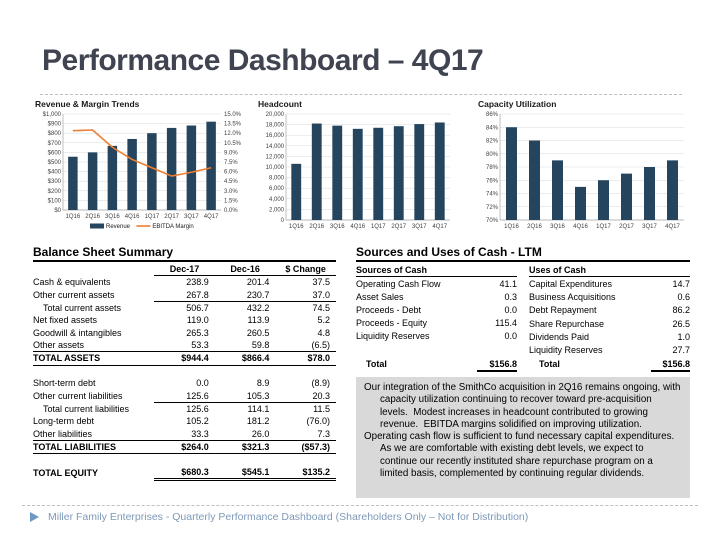 The image size is (720, 540). Describe the element at coordinates (233, 134) in the screenshot. I see `svg-text: 12.0%` at that location.